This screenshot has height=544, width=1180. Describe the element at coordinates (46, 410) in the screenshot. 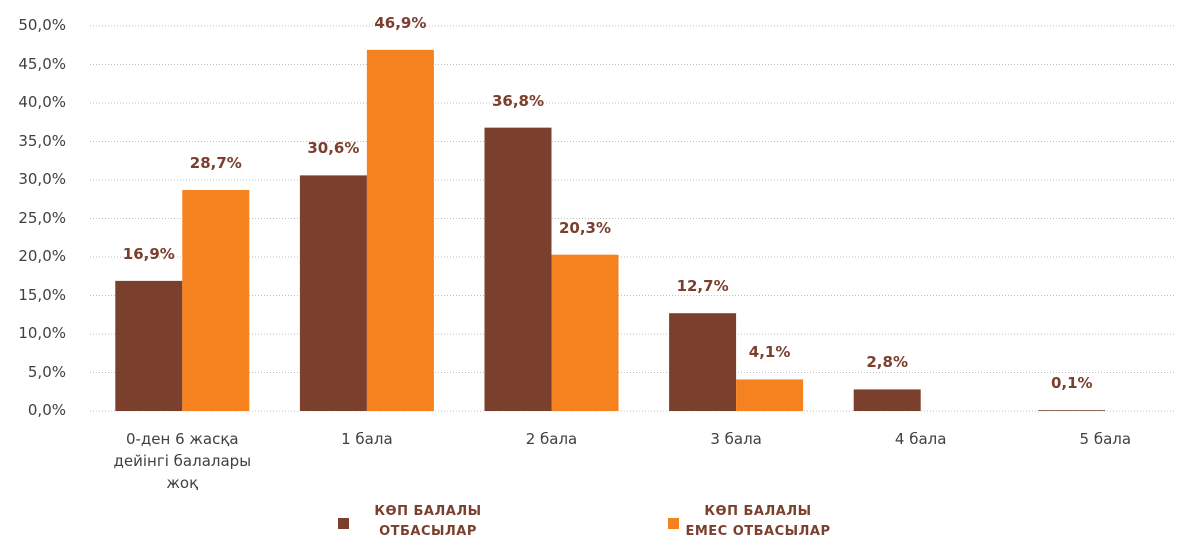

I see `y-tick-label: 0,0%` at that location.